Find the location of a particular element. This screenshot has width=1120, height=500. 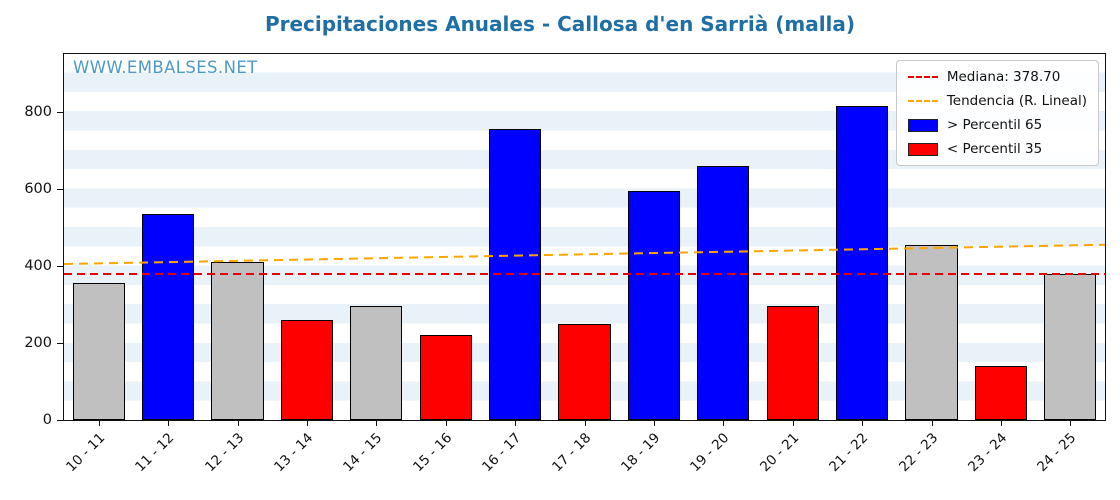

legend-label-median: Mediana: 378.70 is located at coordinates (1003, 77).